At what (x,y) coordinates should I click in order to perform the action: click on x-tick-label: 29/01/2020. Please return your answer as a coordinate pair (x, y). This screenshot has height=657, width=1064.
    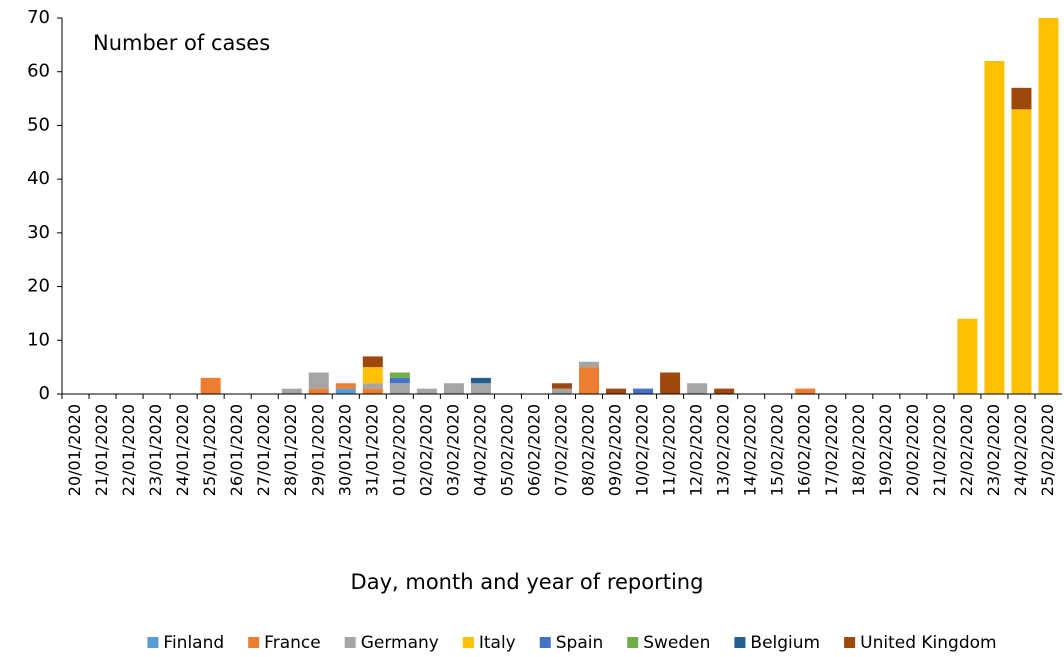
    Looking at the image, I should click on (317, 450).